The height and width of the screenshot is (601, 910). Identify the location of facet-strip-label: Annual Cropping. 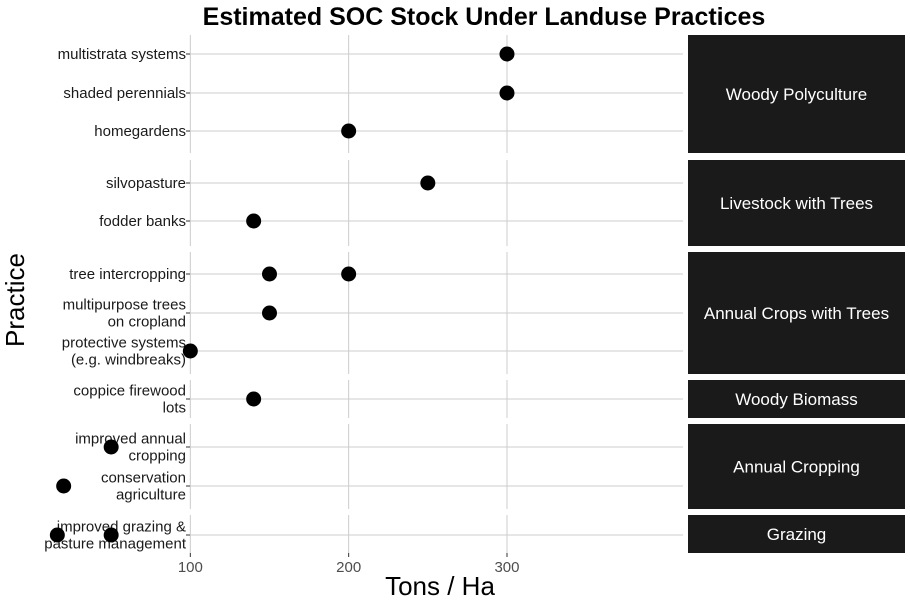
(796, 467).